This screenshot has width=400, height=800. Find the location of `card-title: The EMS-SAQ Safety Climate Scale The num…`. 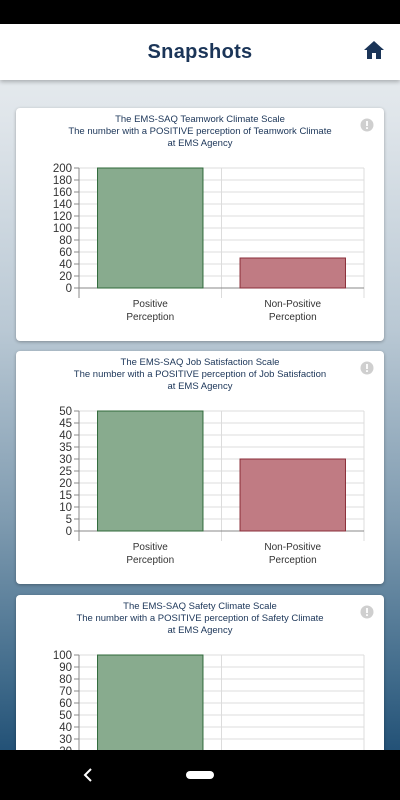

card-title: The EMS-SAQ Safety Climate Scale The num… is located at coordinates (200, 619).